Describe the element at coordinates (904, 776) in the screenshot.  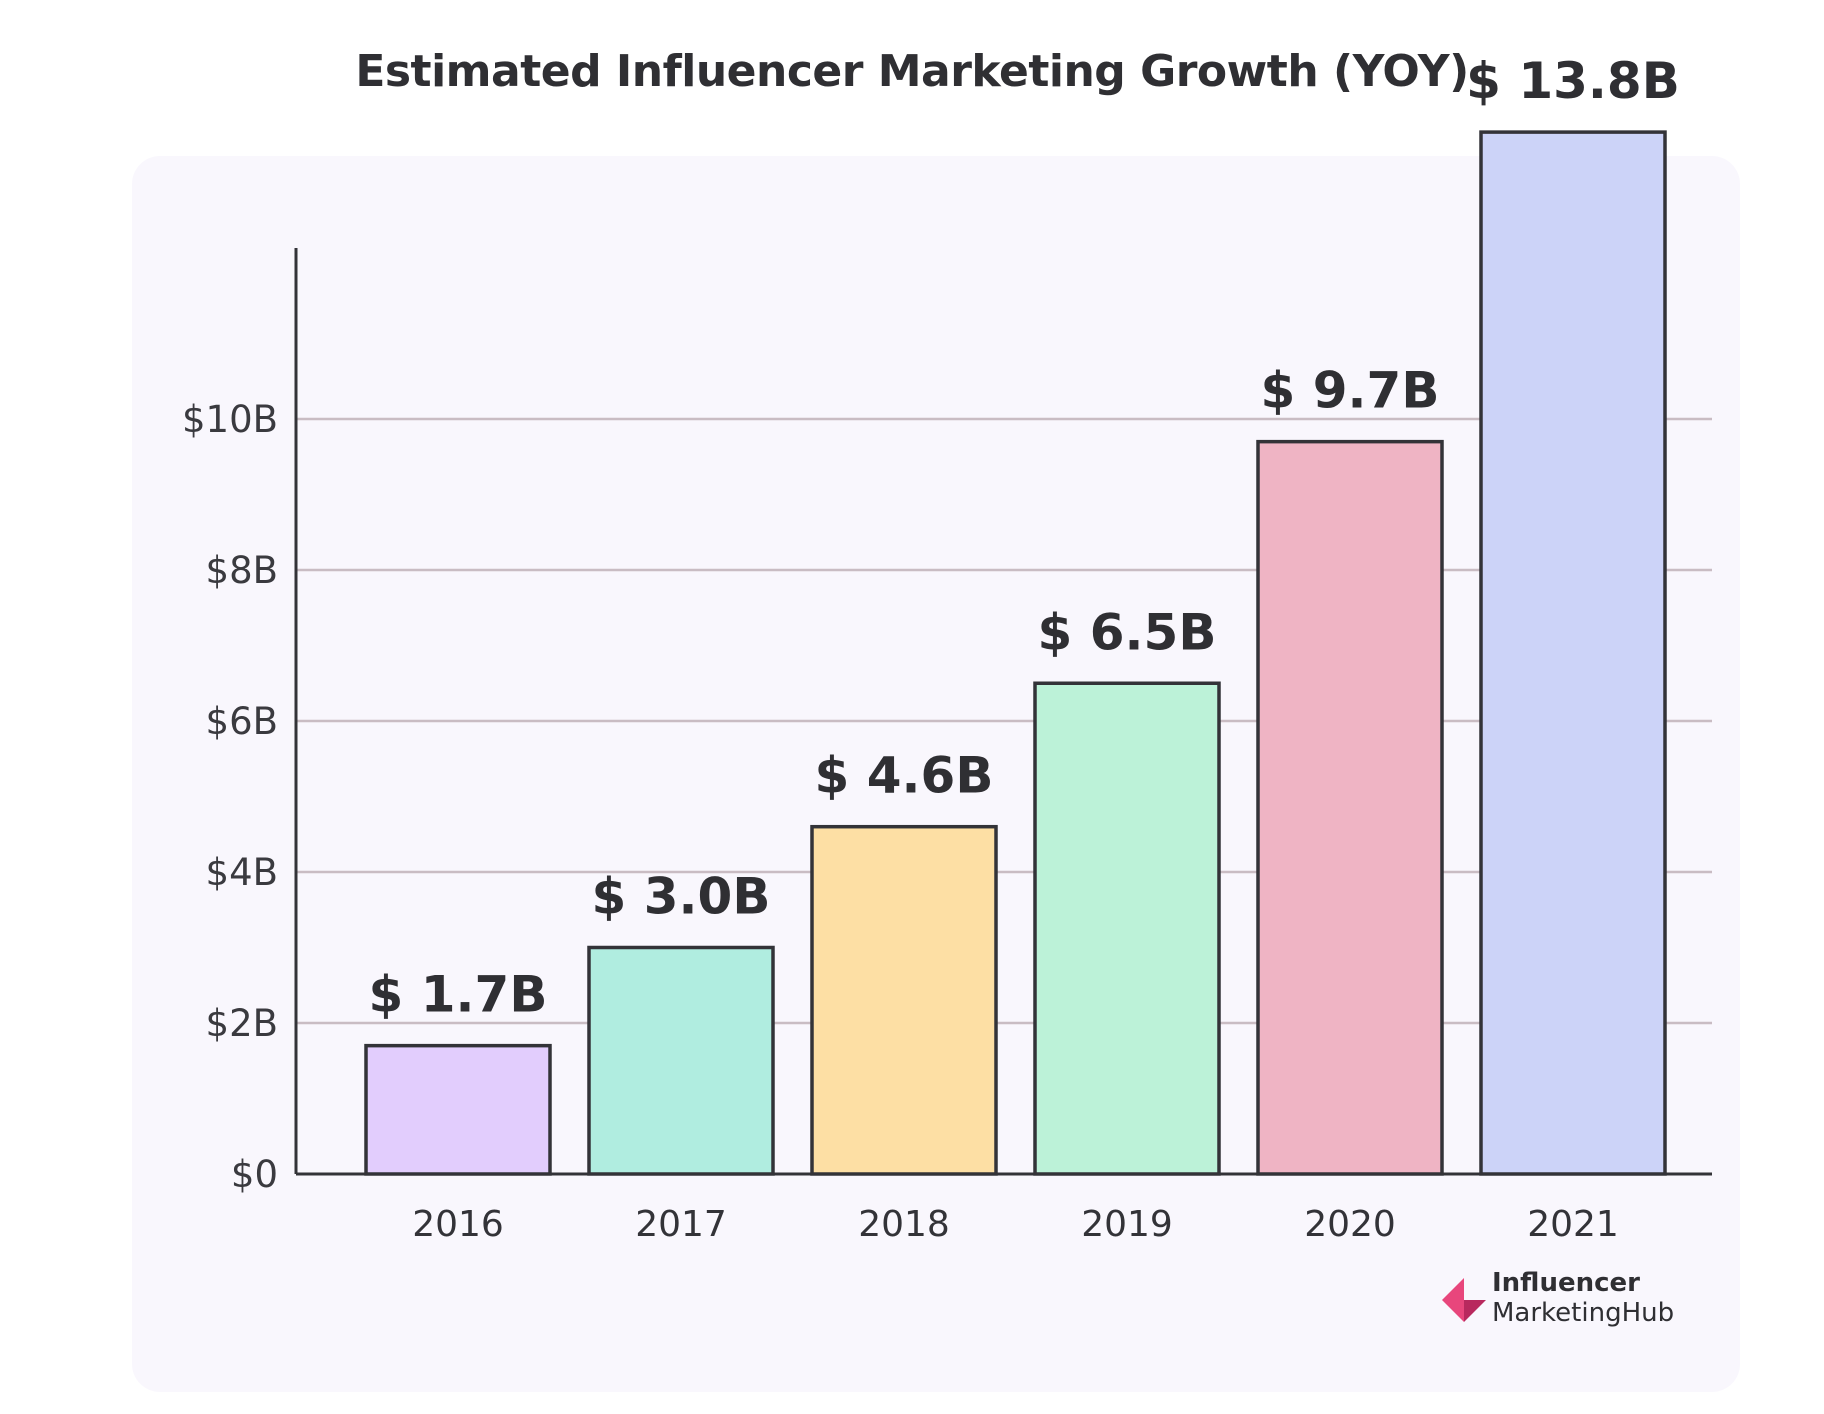
I see `value-label: $ 4.6B` at that location.